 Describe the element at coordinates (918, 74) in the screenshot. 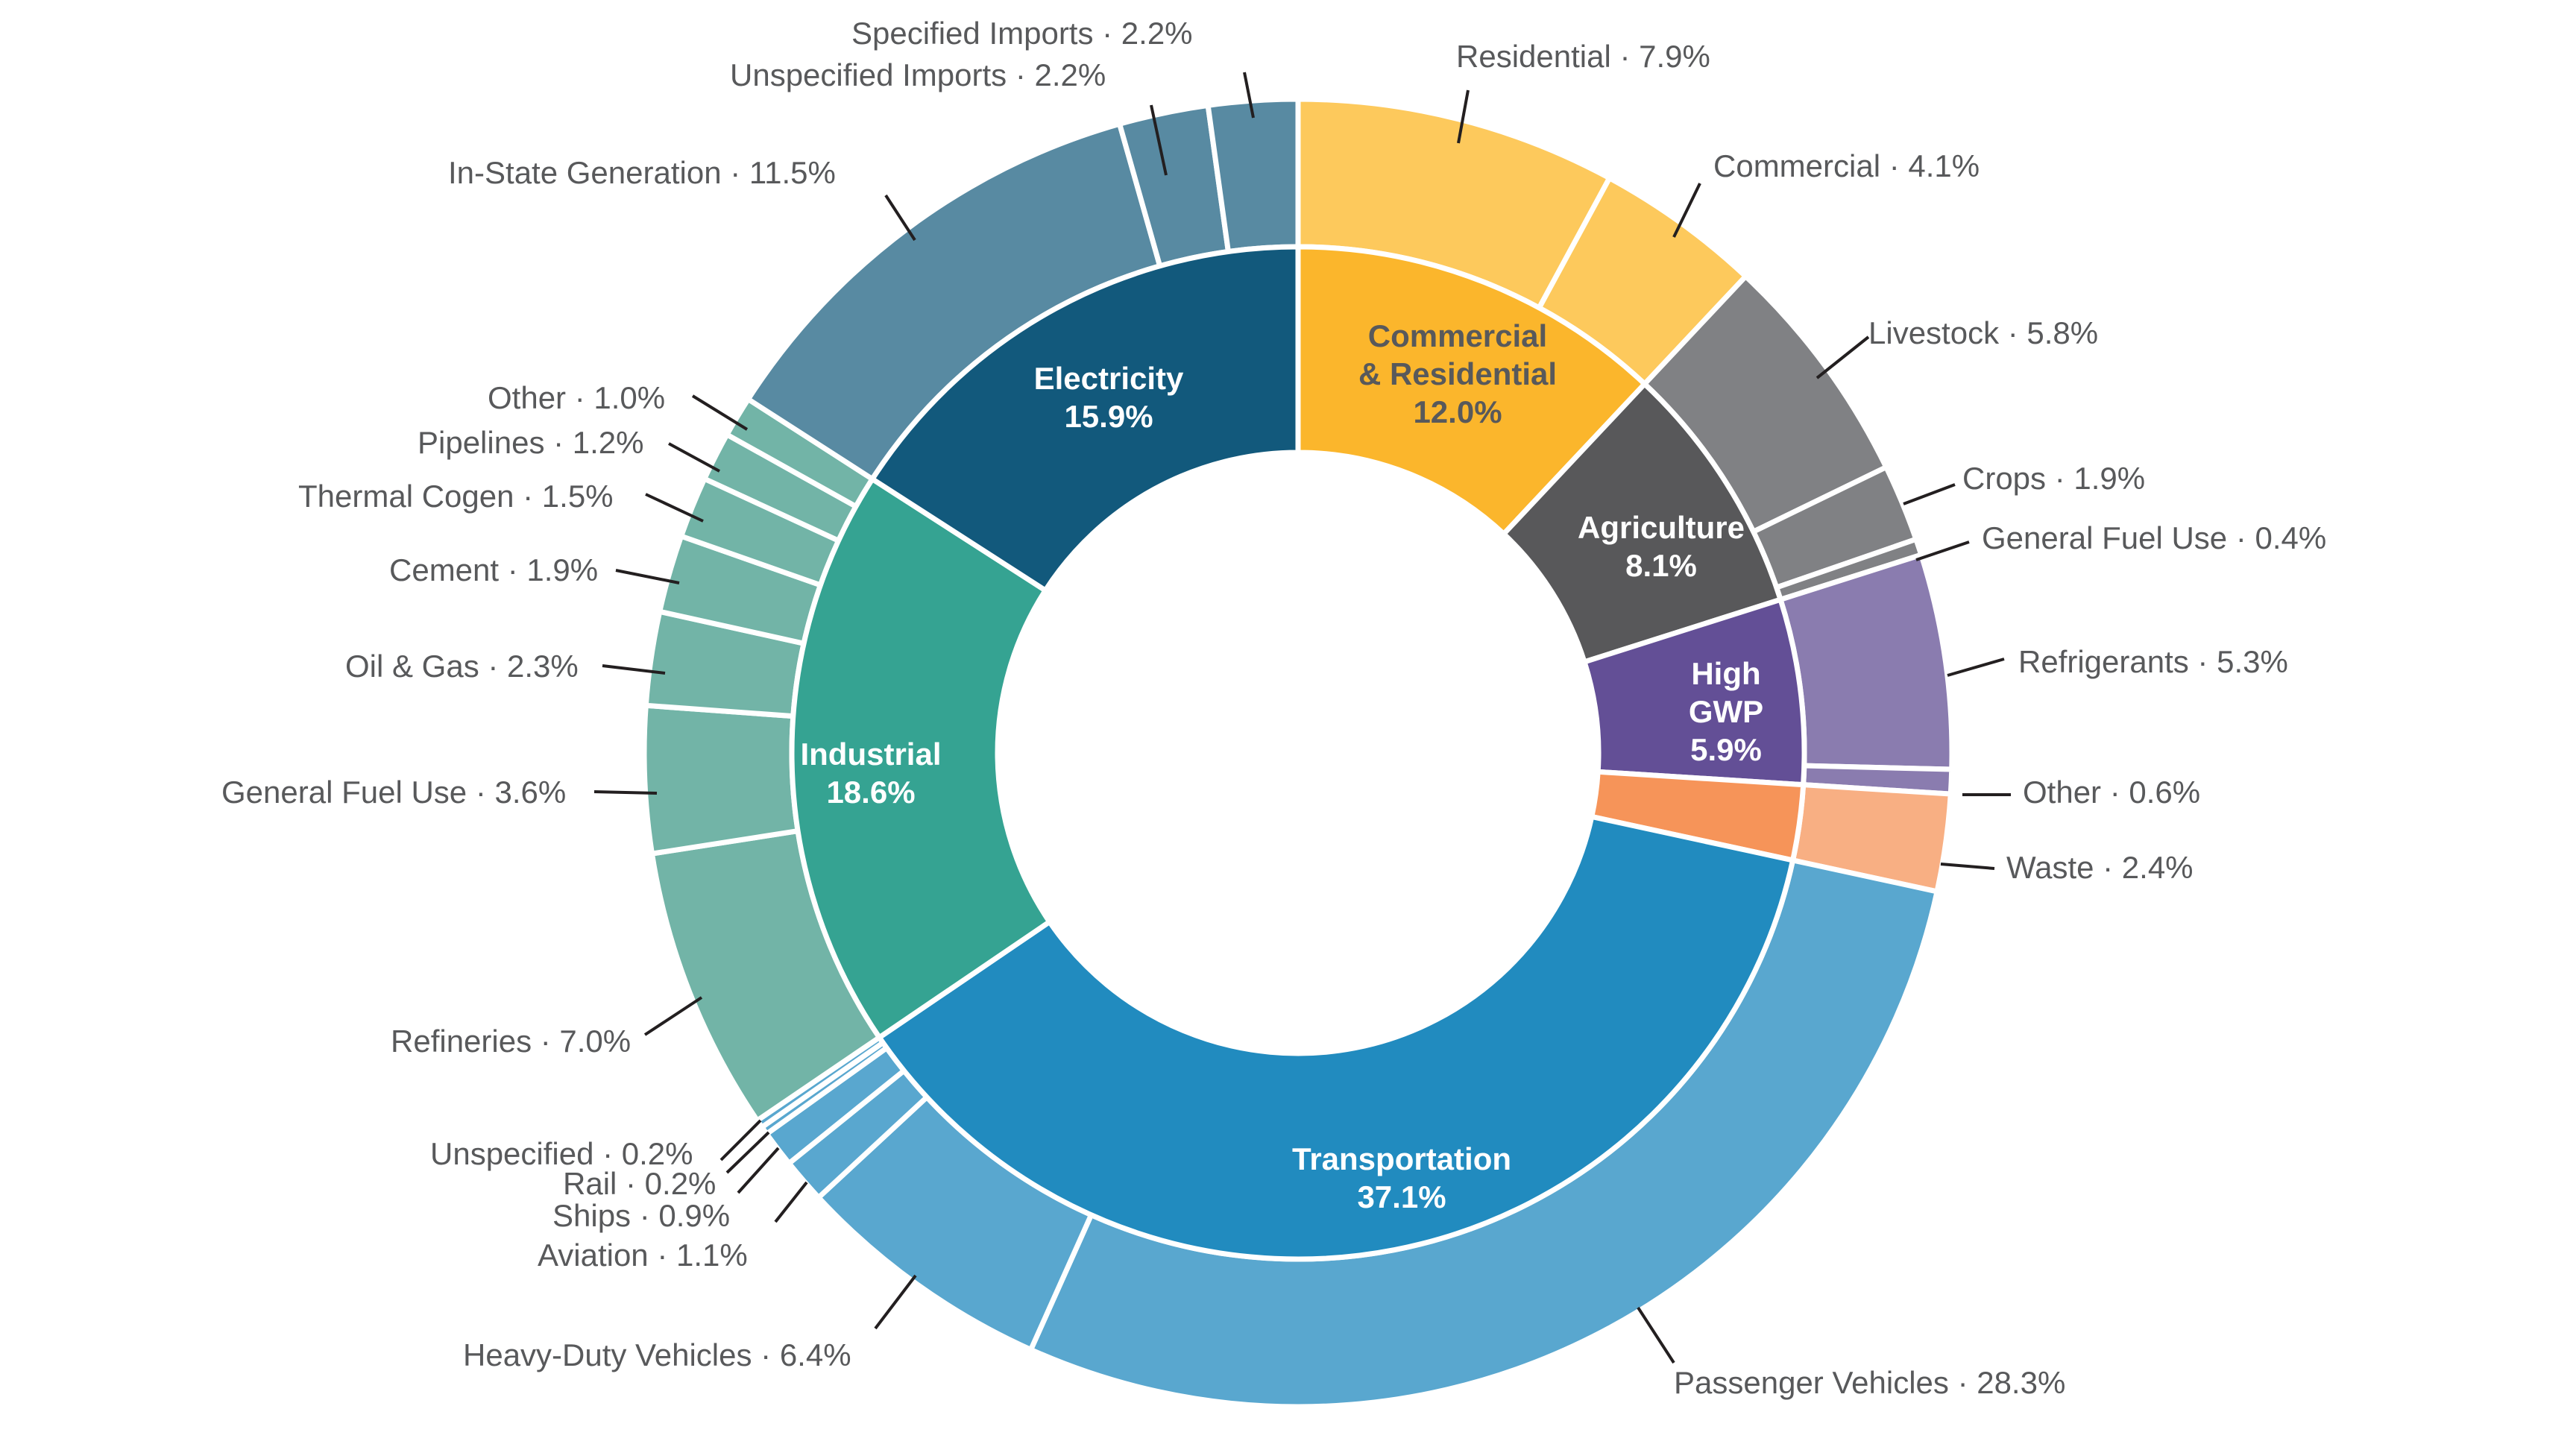

I see `subsector-label: Unspecified Imports · 2.2%` at that location.